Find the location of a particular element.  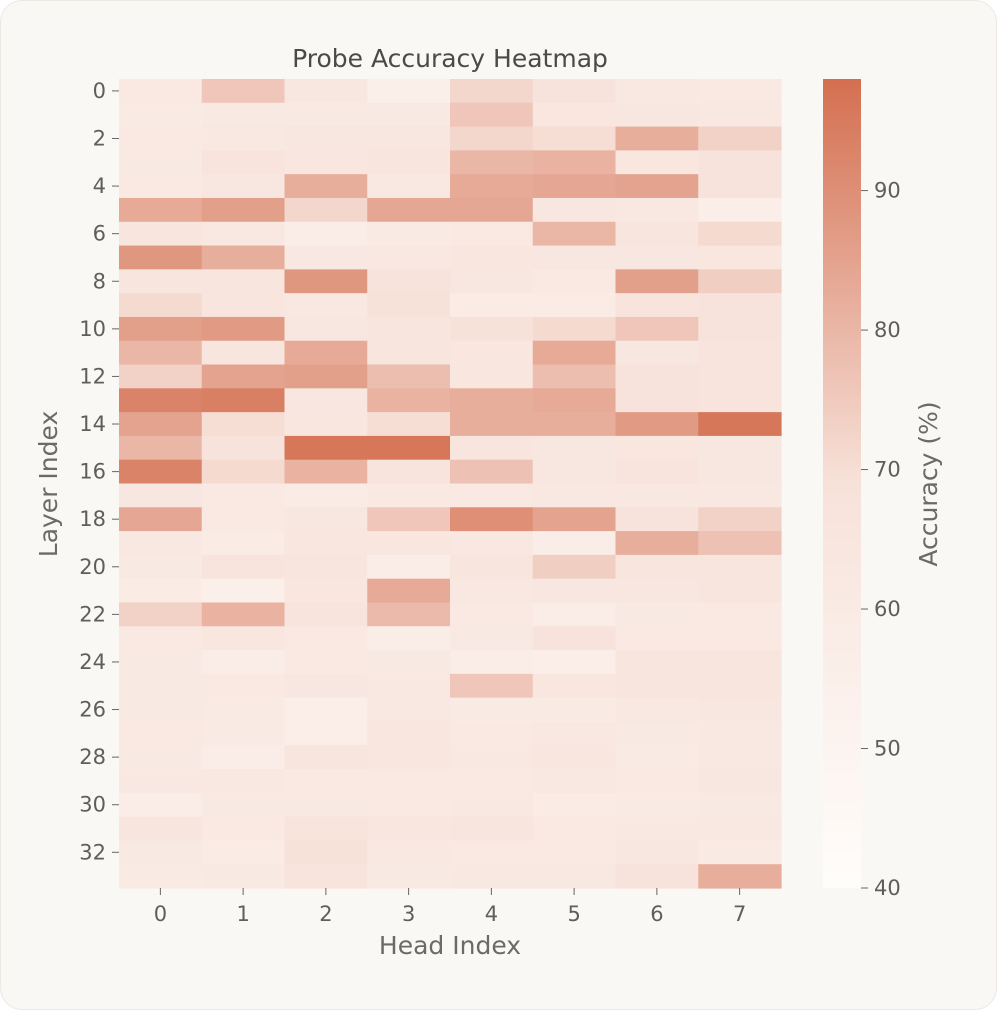

colorbar-tick-label: 70 is located at coordinates (887, 470).